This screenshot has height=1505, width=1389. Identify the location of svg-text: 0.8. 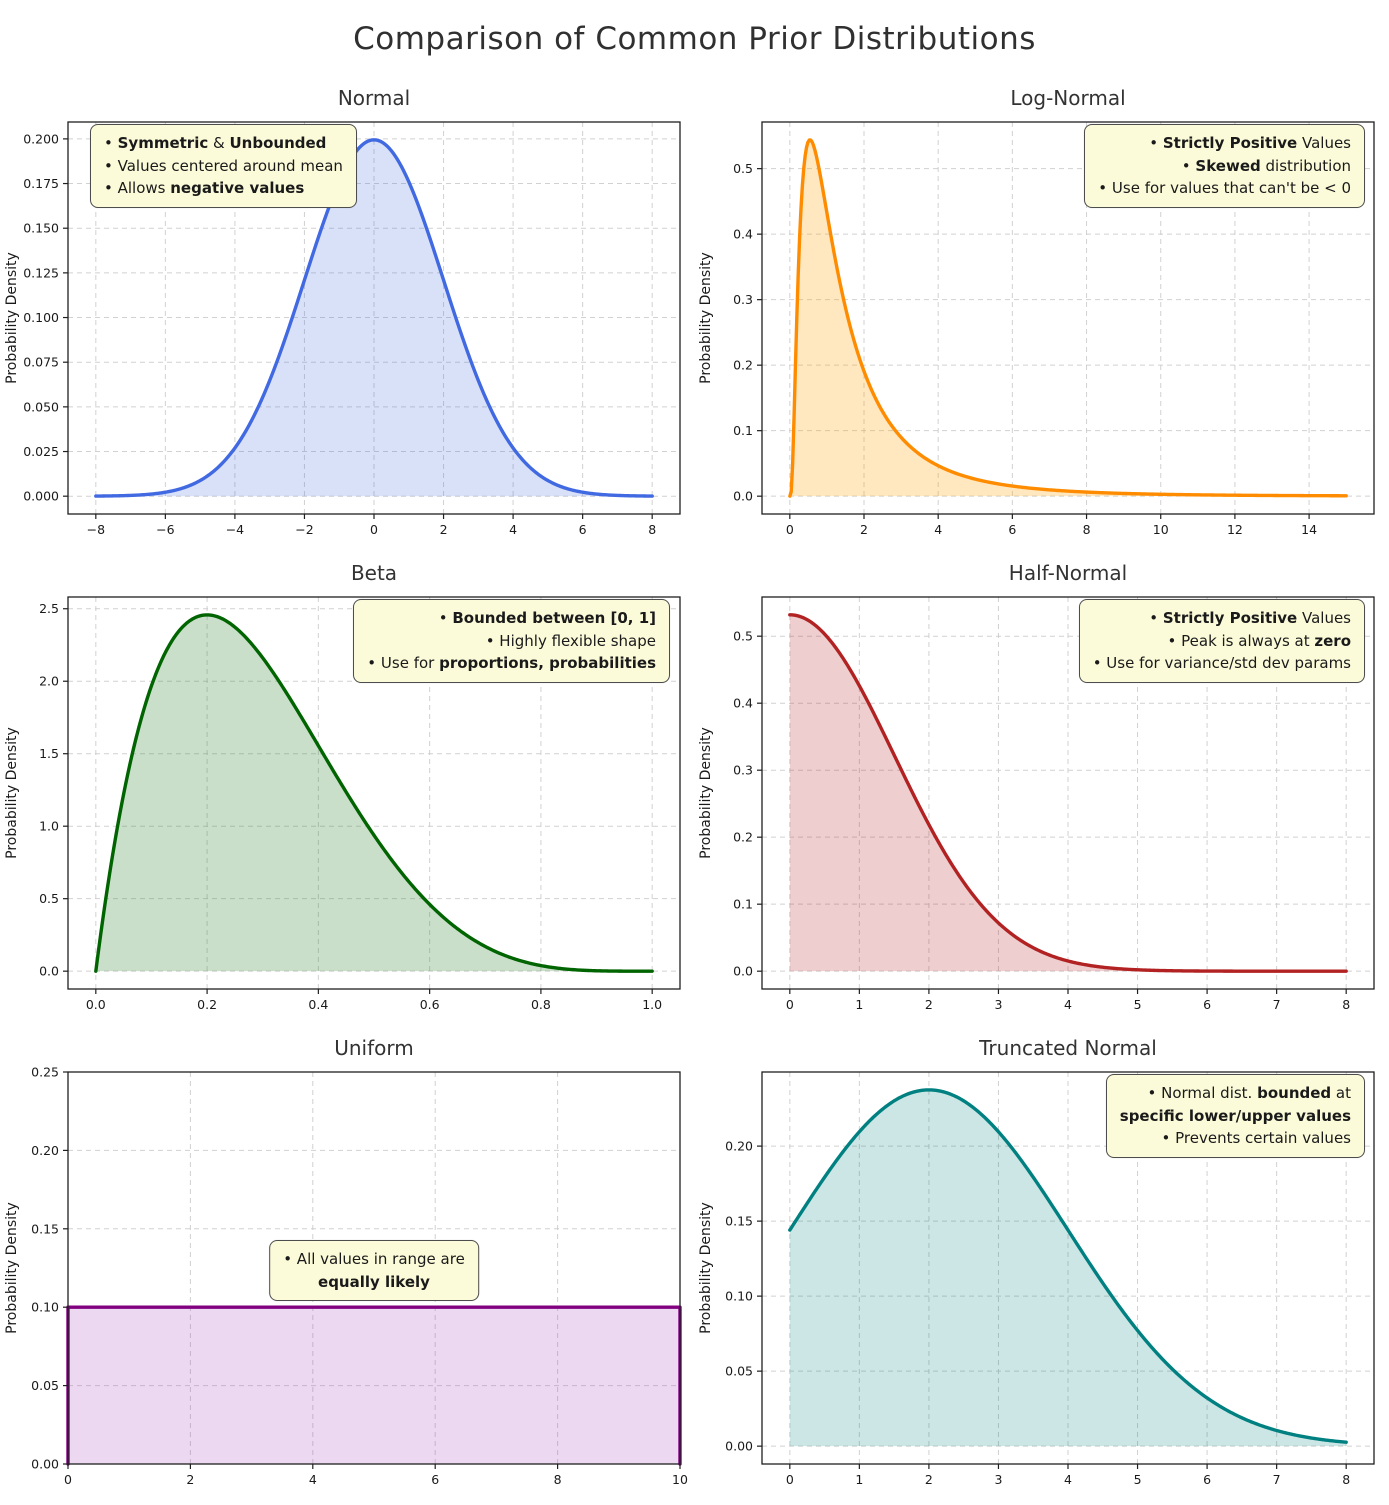
(541, 1004).